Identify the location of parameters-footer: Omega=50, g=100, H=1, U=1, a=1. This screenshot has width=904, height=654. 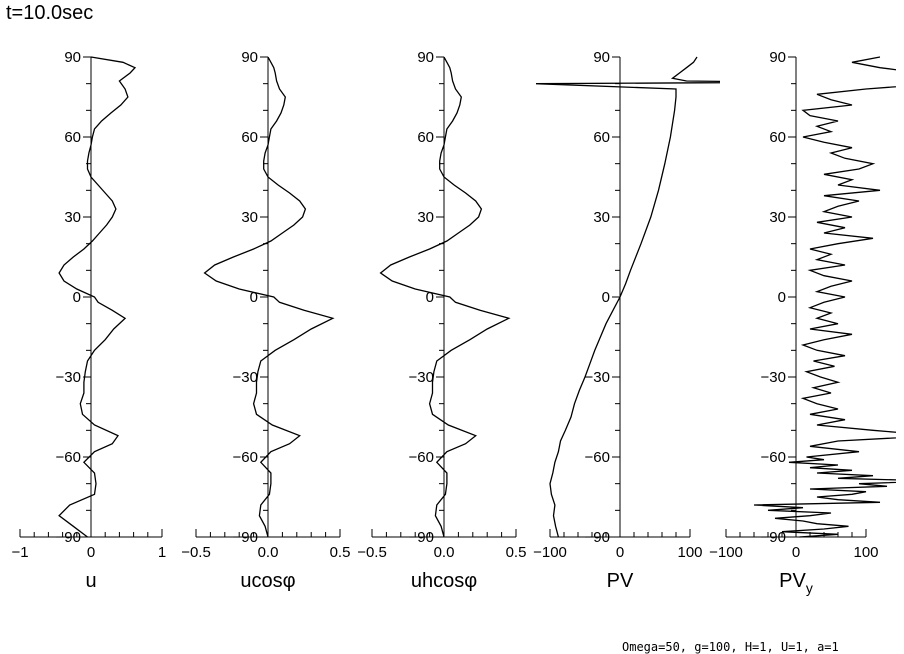
(730, 647).